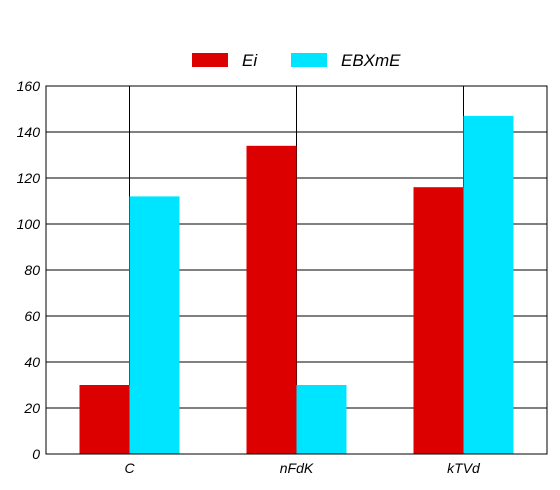 The image size is (560, 490). What do you see at coordinates (29, 224) in the screenshot?
I see `y-tick-label: 100` at bounding box center [29, 224].